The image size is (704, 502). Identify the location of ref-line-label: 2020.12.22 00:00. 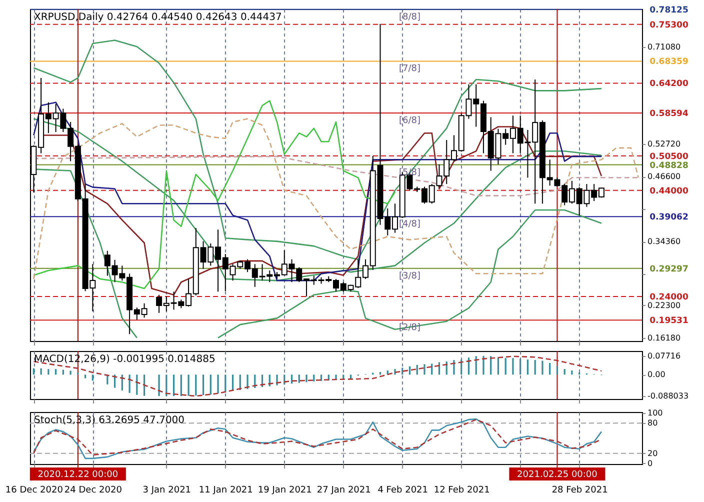
(78, 475).